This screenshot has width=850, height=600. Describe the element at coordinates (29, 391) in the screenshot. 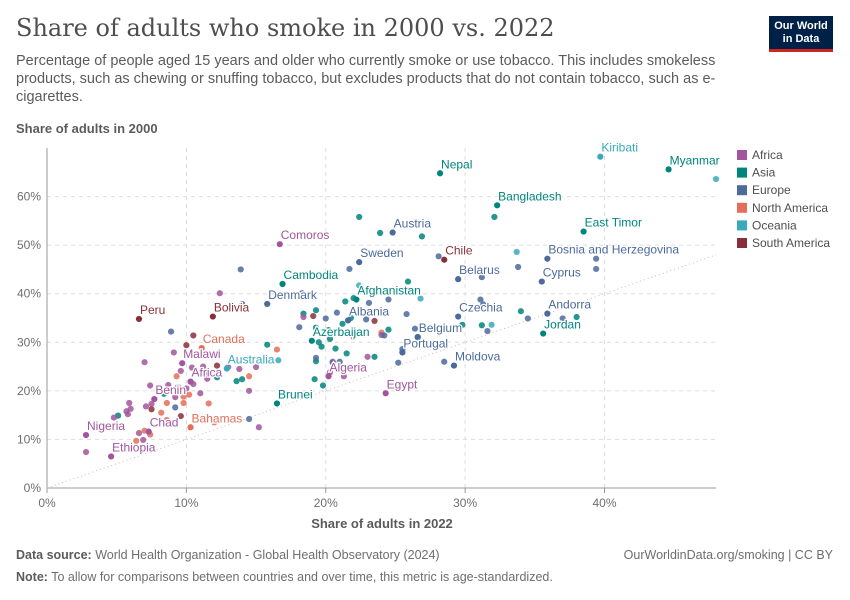

I see `y-tick-label: 20%` at that location.